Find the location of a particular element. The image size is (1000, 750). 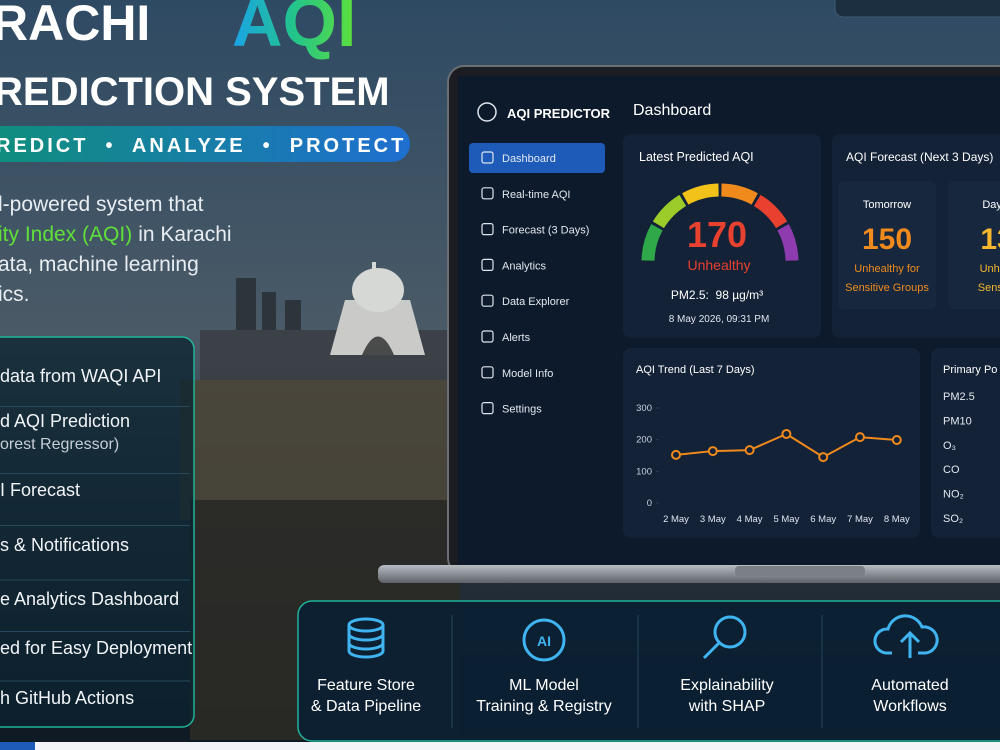

capability-title: & Data Pipeline is located at coordinates (366, 706).